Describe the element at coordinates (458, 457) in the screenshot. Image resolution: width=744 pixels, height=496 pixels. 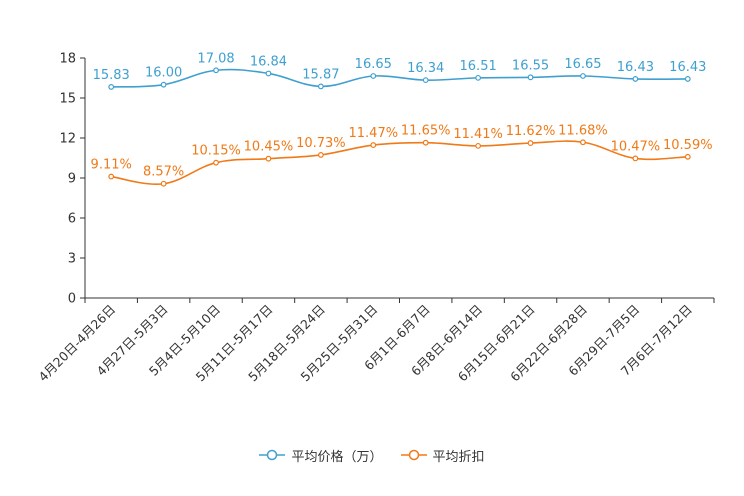
I see `legend-label-discount: 平均折扣` at that location.